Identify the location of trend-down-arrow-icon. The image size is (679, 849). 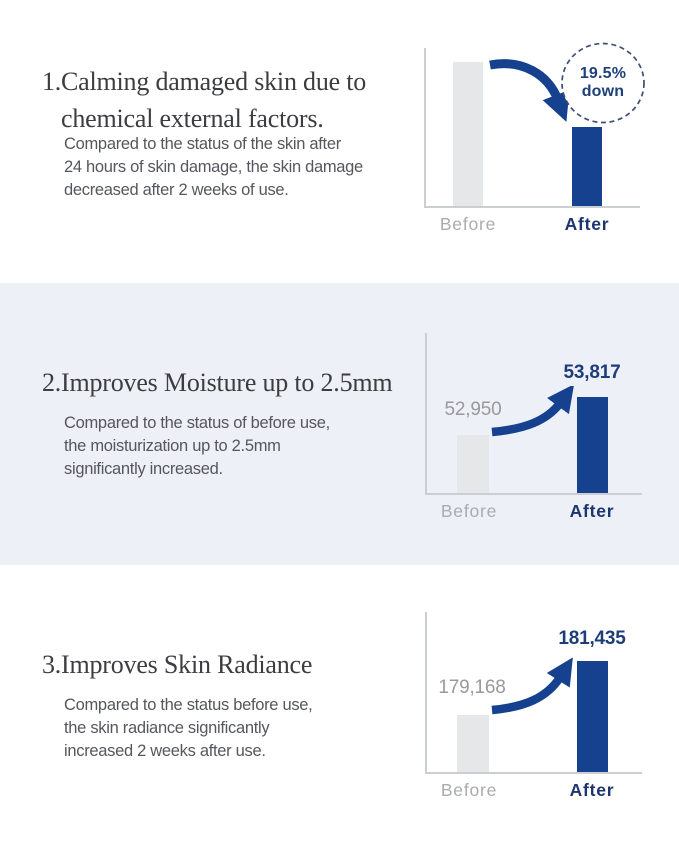
(529, 90).